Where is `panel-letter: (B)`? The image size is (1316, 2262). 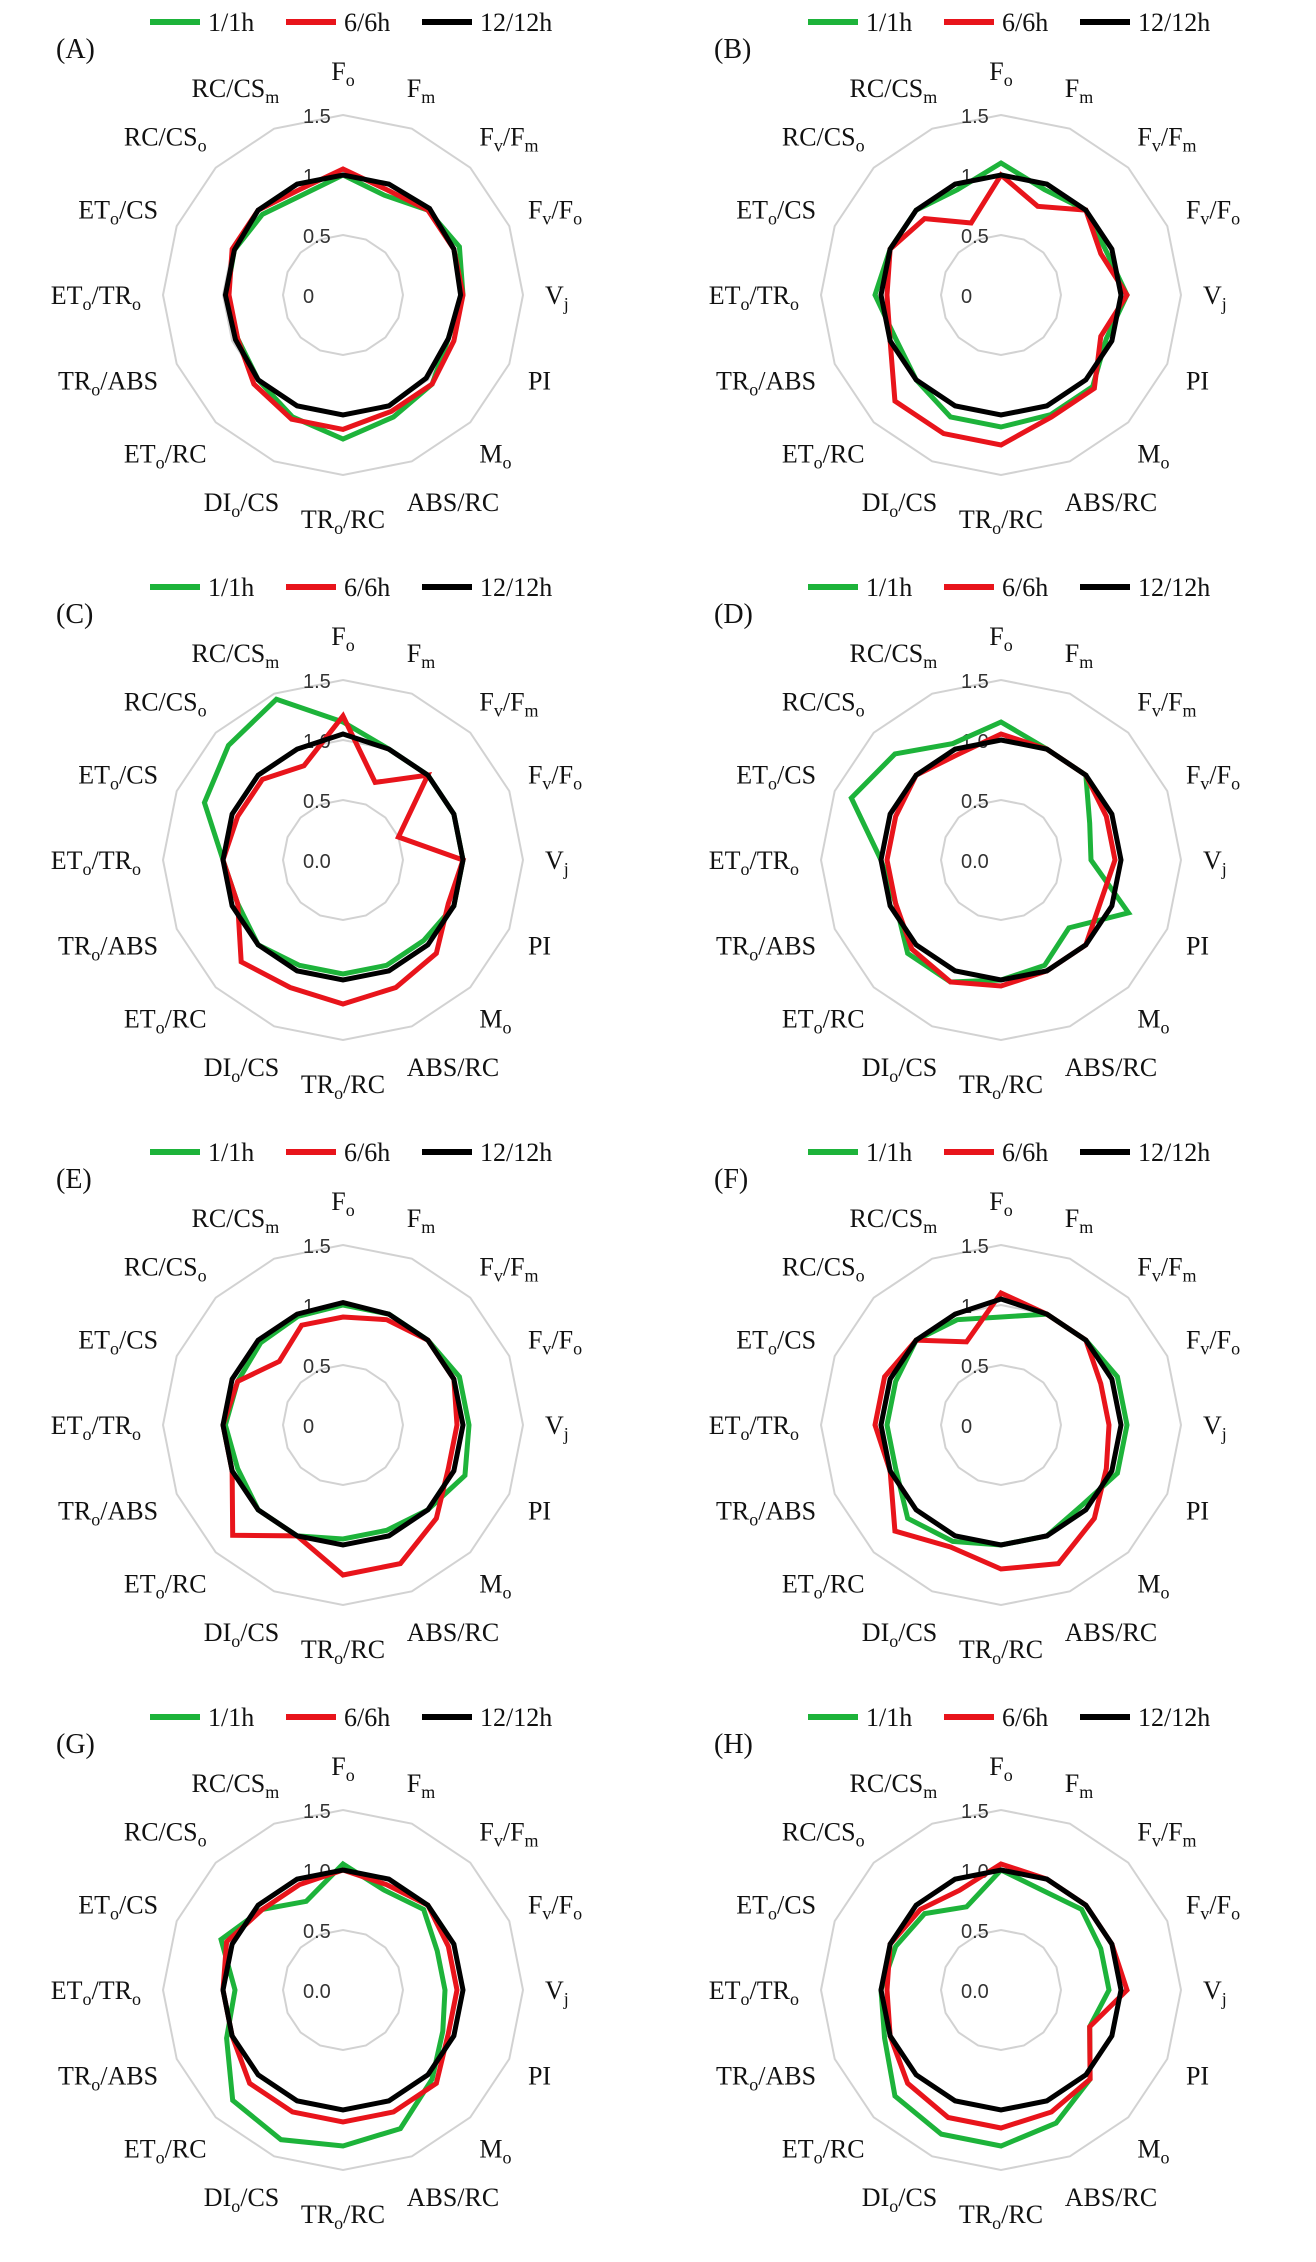
panel-letter: (B) is located at coordinates (732, 49).